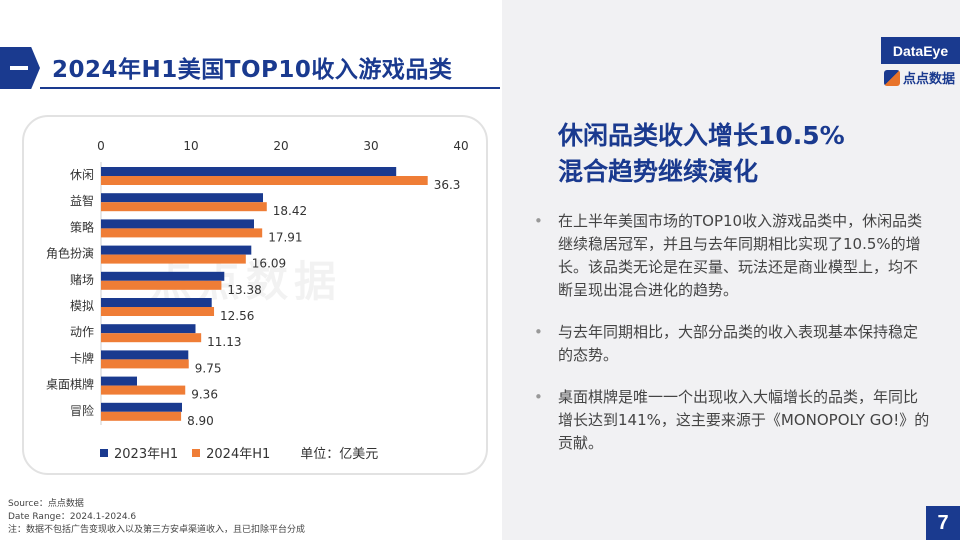 This screenshot has height=540, width=960. Describe the element at coordinates (285, 237) in the screenshot. I see `data-label: 17.91` at that location.